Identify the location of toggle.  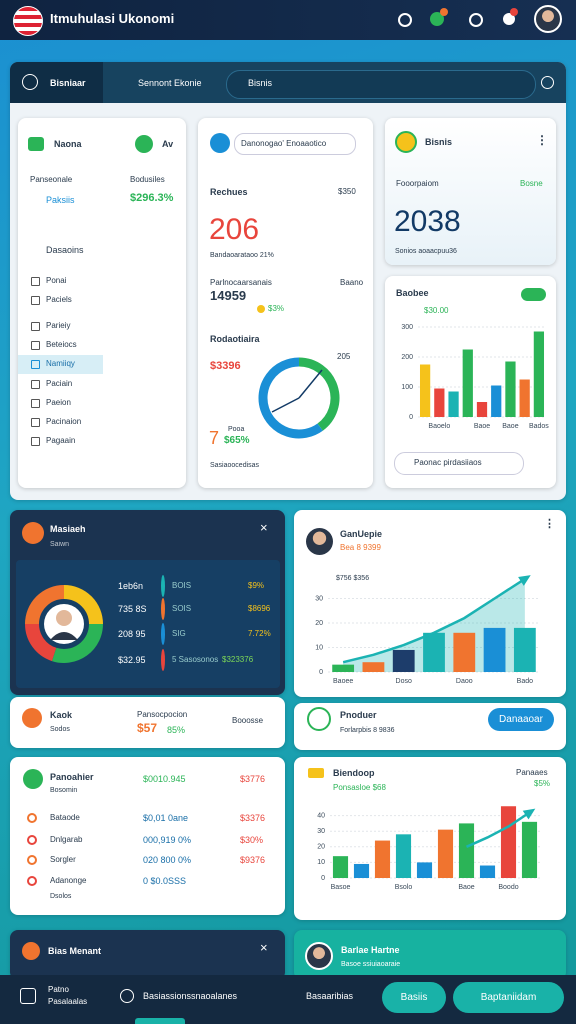
(533, 294).